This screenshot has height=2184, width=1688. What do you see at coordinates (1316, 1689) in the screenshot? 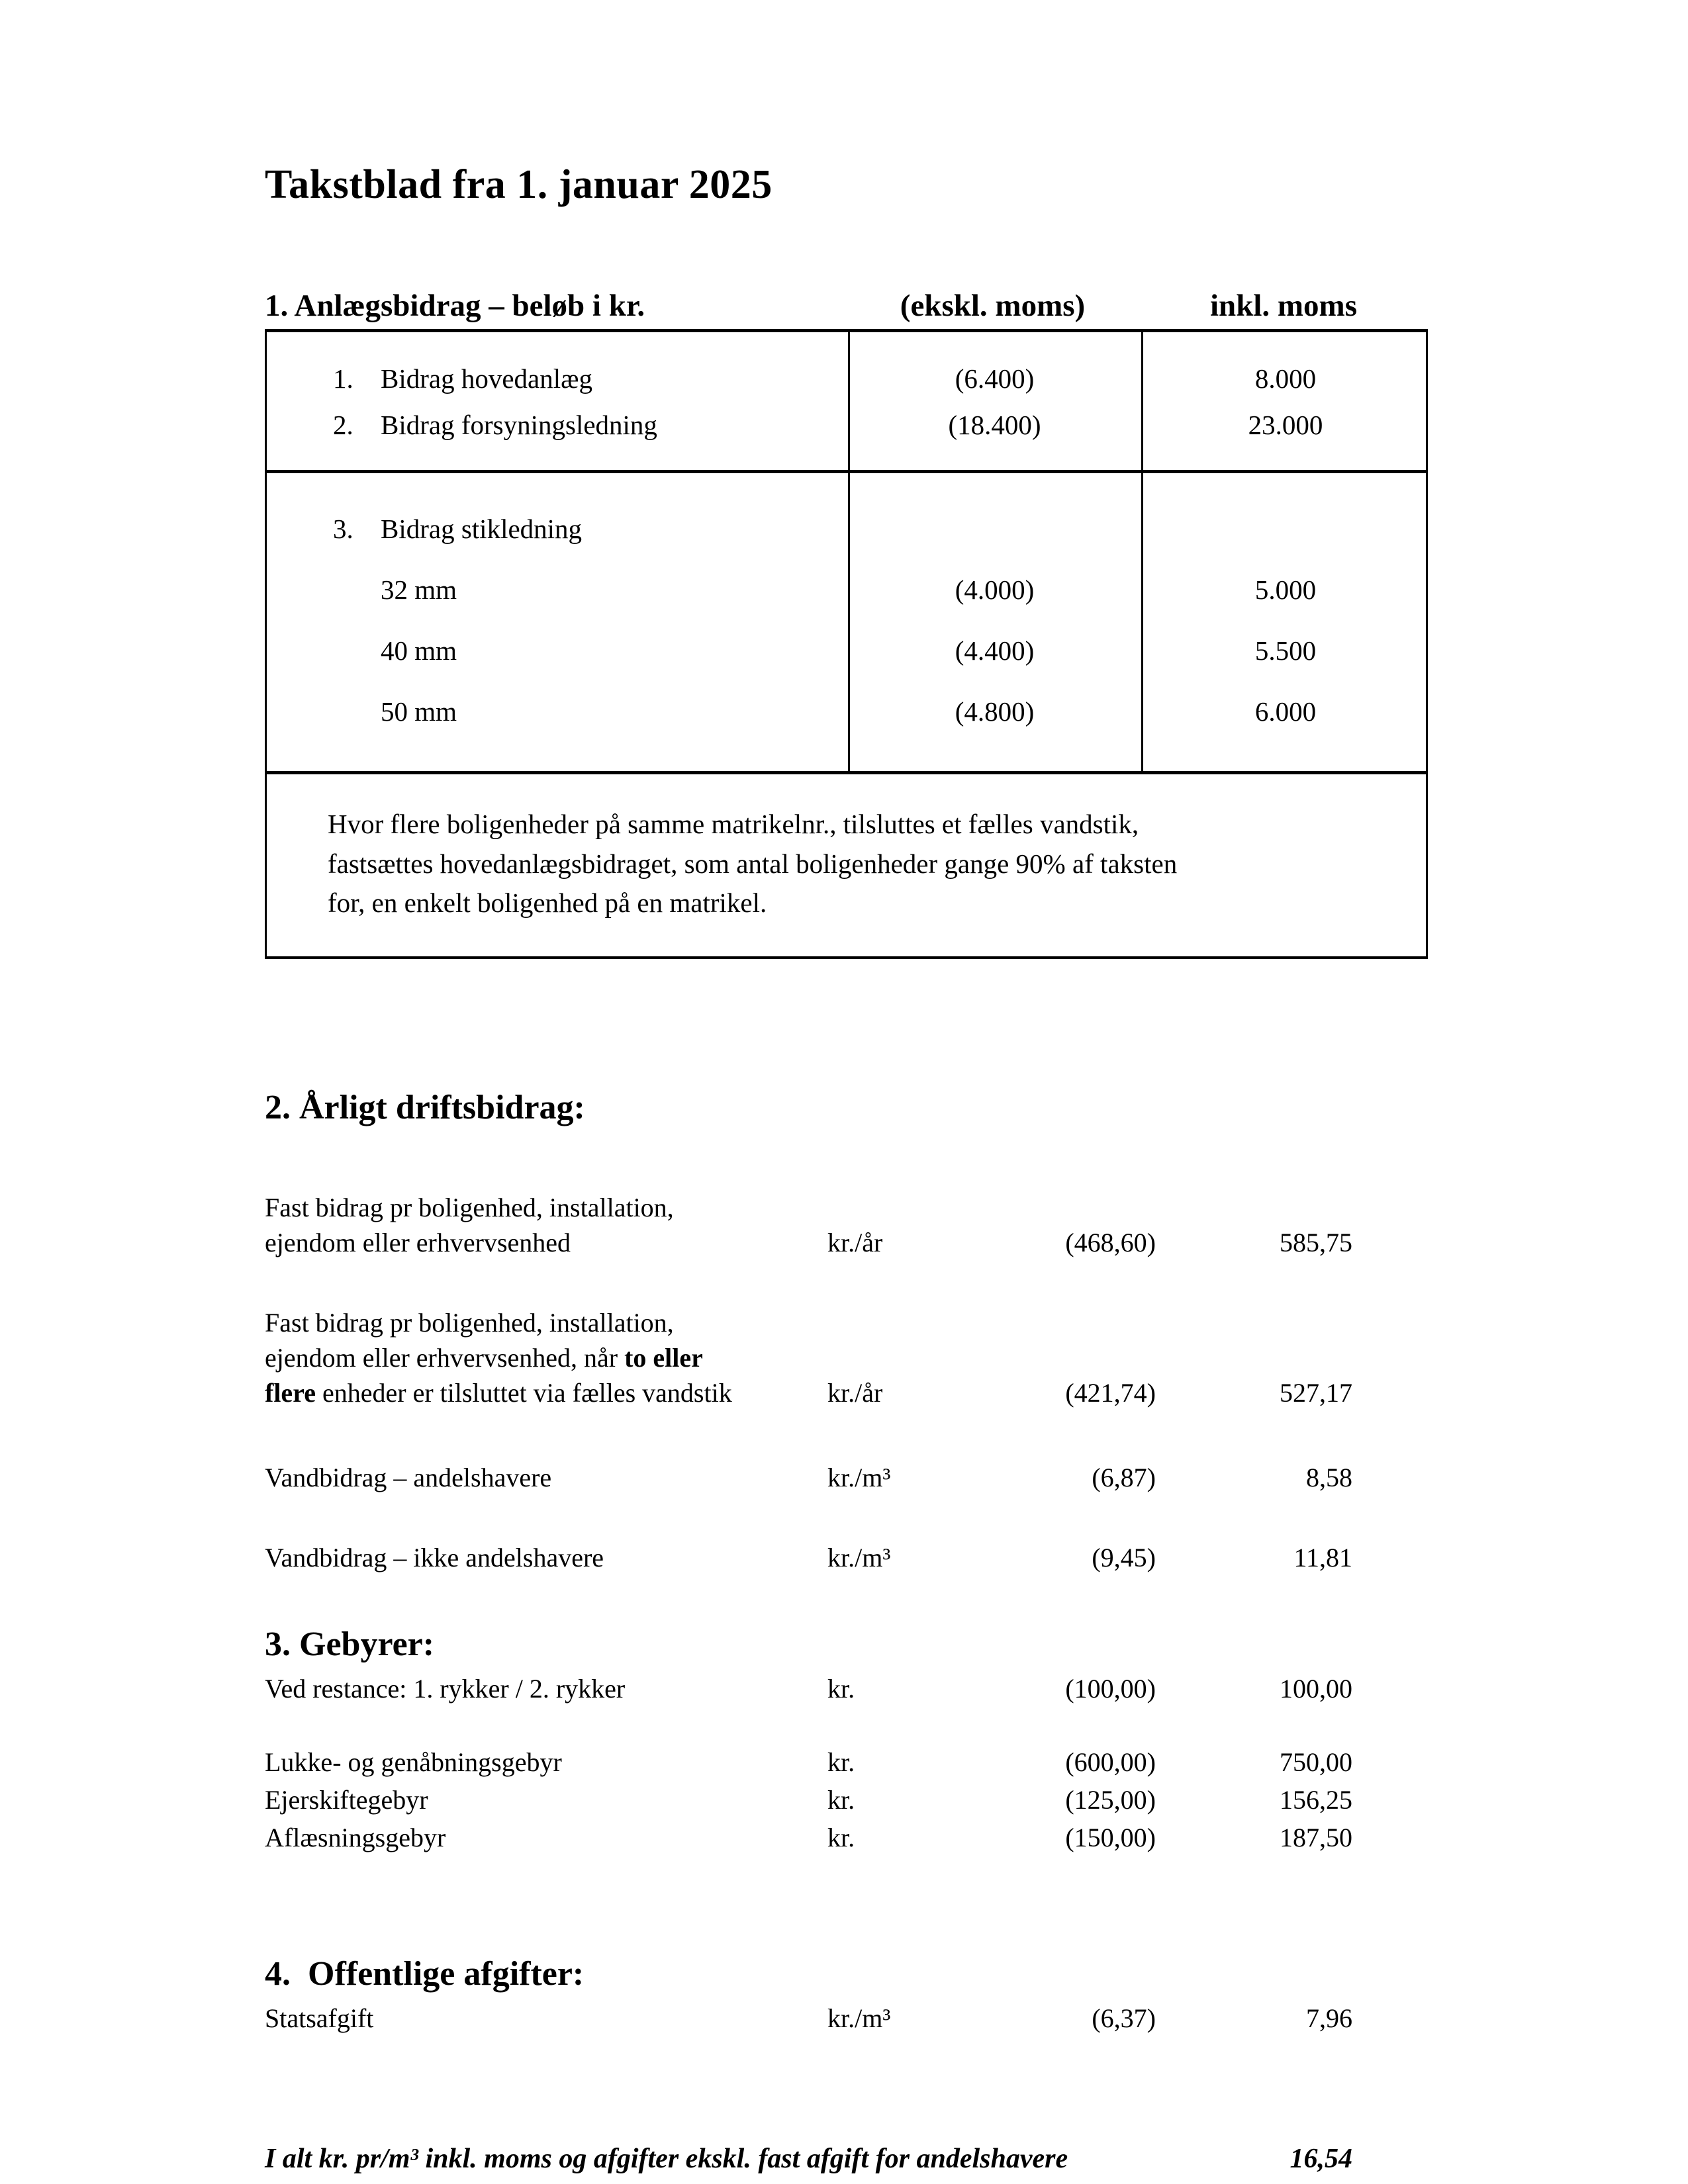
I see `fee-inkl-value: 100,00` at bounding box center [1316, 1689].